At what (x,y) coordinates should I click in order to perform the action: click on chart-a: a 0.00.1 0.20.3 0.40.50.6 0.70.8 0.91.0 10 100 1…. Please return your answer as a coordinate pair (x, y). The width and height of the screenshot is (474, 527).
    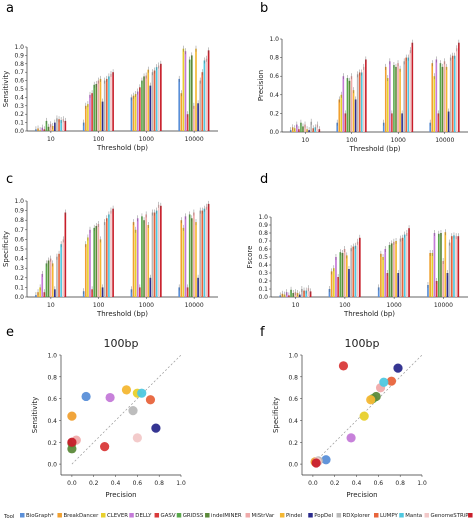
    Looking at the image, I should click on (110, 76).